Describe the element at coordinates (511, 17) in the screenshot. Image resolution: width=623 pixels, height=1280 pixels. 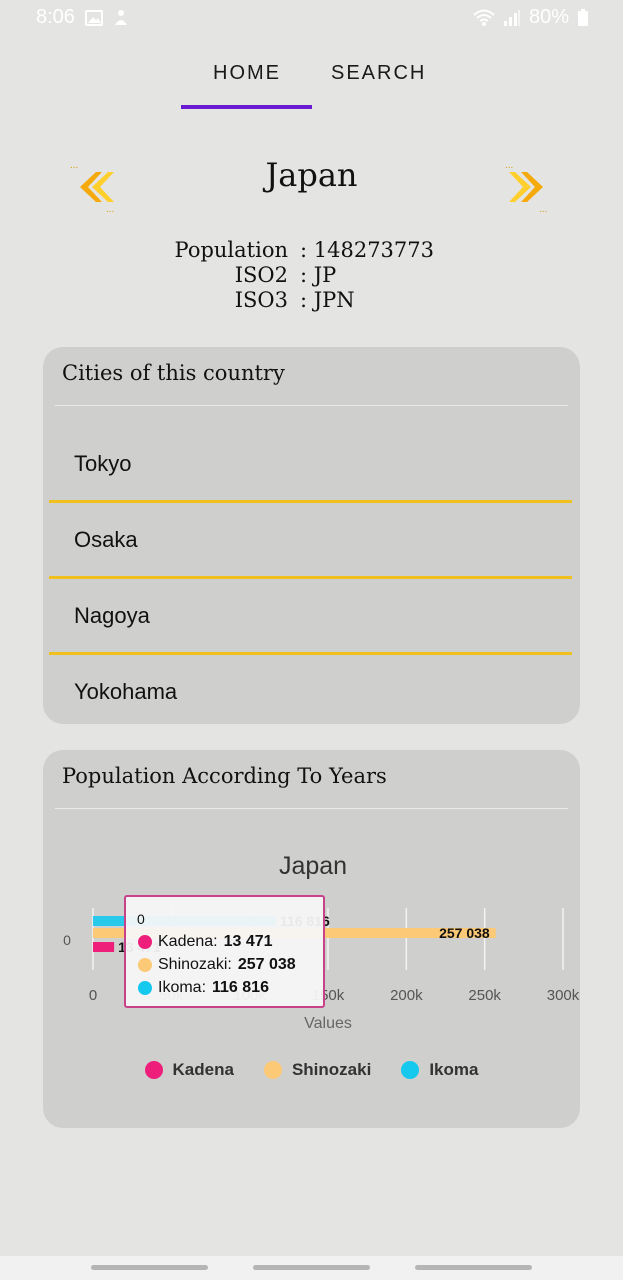
I see `signal-icon` at that location.